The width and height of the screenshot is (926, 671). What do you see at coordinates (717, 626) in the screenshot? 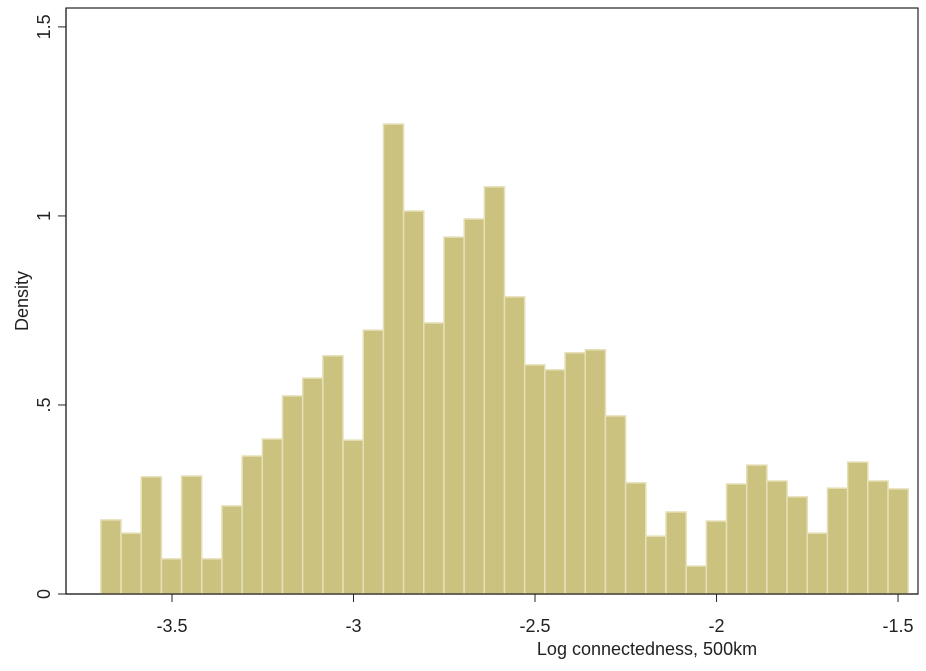
I see `x-tick-label: -2` at bounding box center [717, 626].